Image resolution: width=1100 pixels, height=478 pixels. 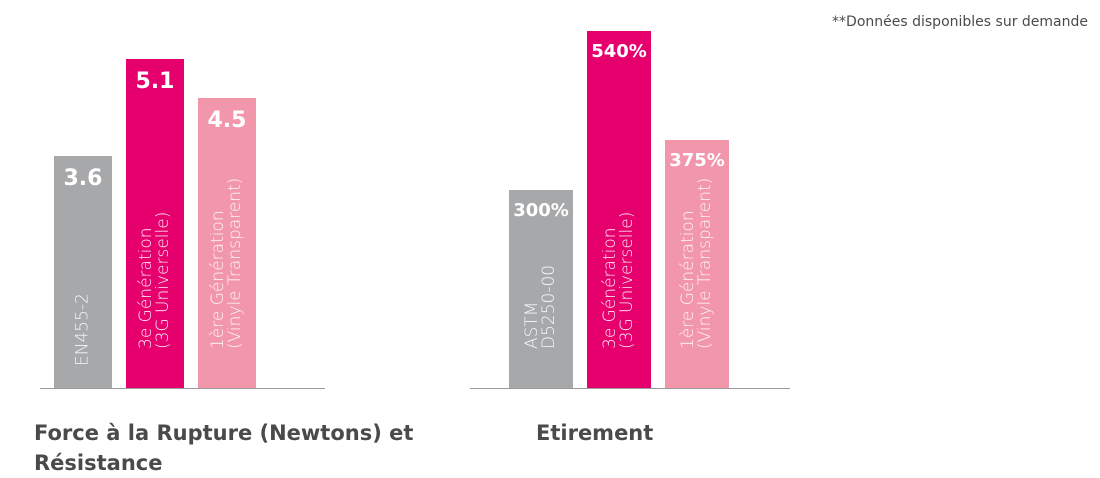 I want to click on value-label: 540%, so click(x=619, y=51).